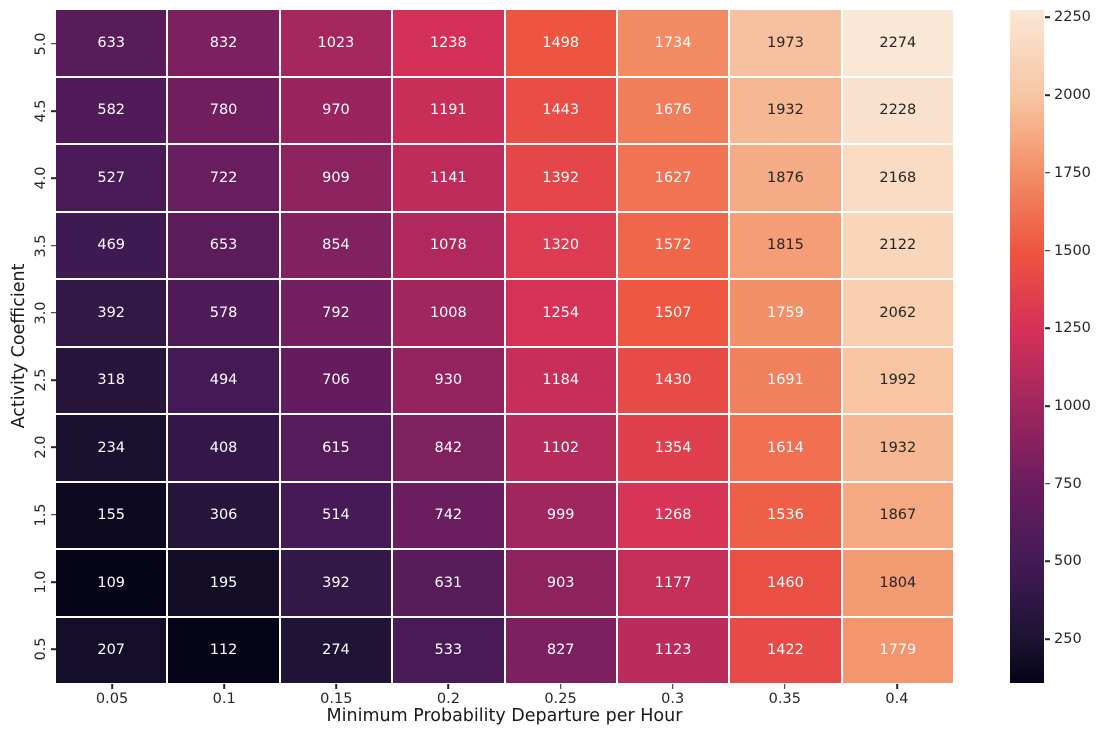 The height and width of the screenshot is (735, 1102). I want to click on colorbar-tick-label: 1500, so click(1072, 250).